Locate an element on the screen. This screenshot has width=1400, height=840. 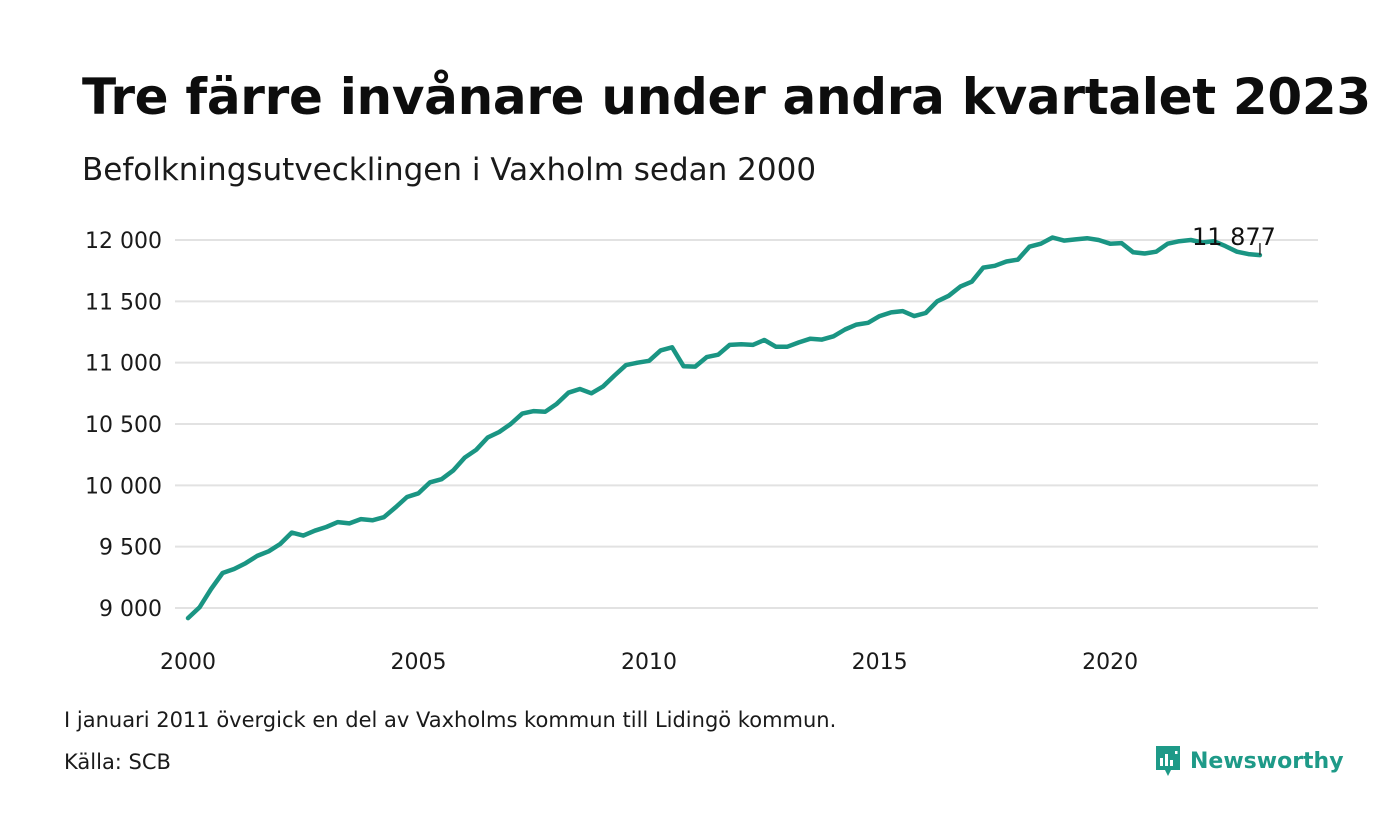
y-axis-ticks: 9 000 9 500 10 000 10 500 11 000 11 500 12 000 is located at coordinates (123, 425).